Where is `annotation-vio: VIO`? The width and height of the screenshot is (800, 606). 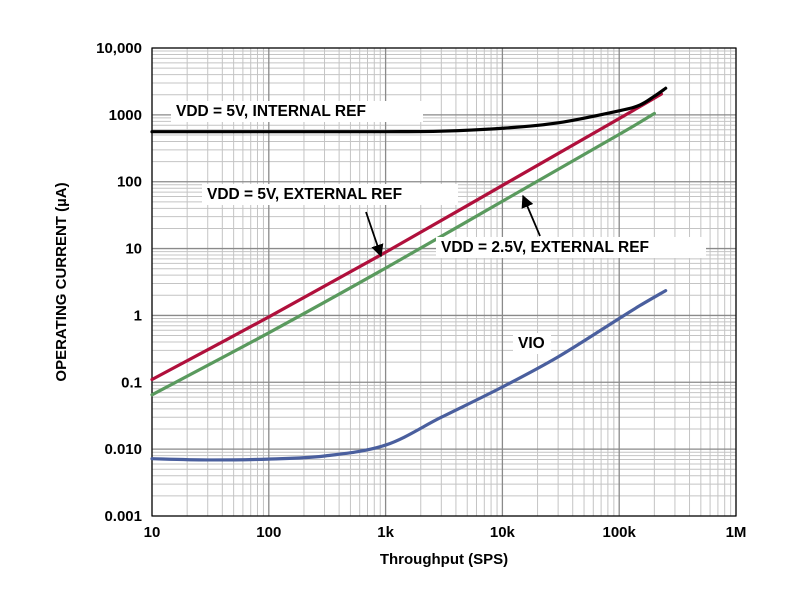 annotation-vio: VIO is located at coordinates (531, 343).